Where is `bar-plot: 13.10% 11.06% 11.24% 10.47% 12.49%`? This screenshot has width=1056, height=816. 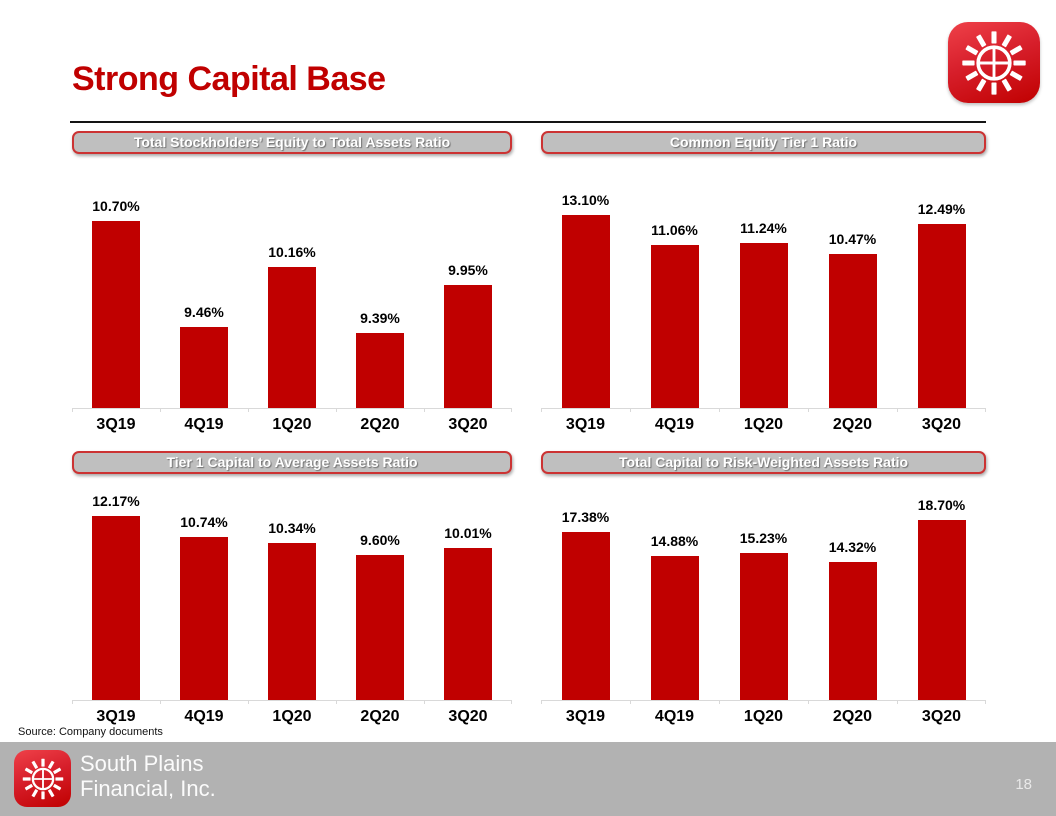
bar-plot: 13.10% 11.06% 11.24% 10.47% 12.49% is located at coordinates (763, 281).